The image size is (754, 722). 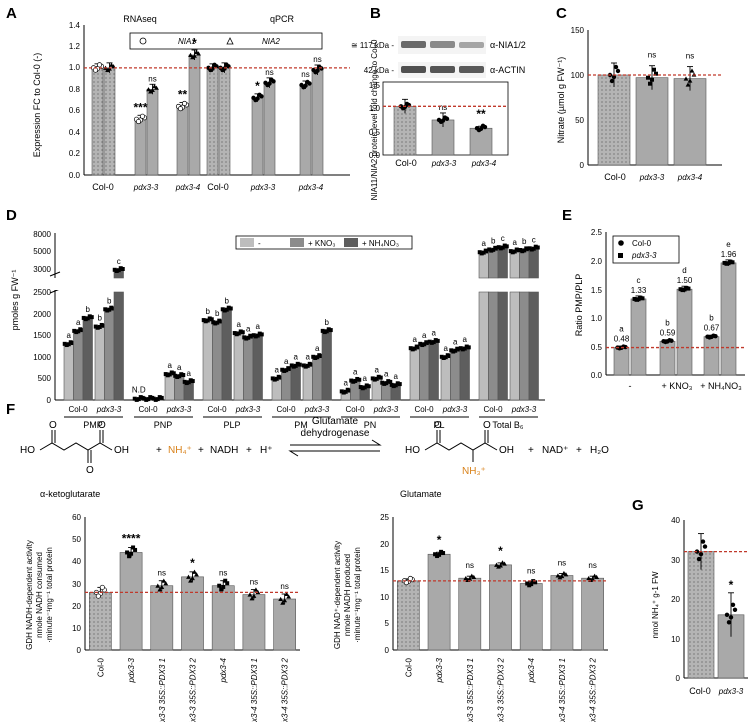 What do you see at coordinates (75, 110) in the screenshot?
I see `panel-a-ytick: 0.6` at bounding box center [75, 110].